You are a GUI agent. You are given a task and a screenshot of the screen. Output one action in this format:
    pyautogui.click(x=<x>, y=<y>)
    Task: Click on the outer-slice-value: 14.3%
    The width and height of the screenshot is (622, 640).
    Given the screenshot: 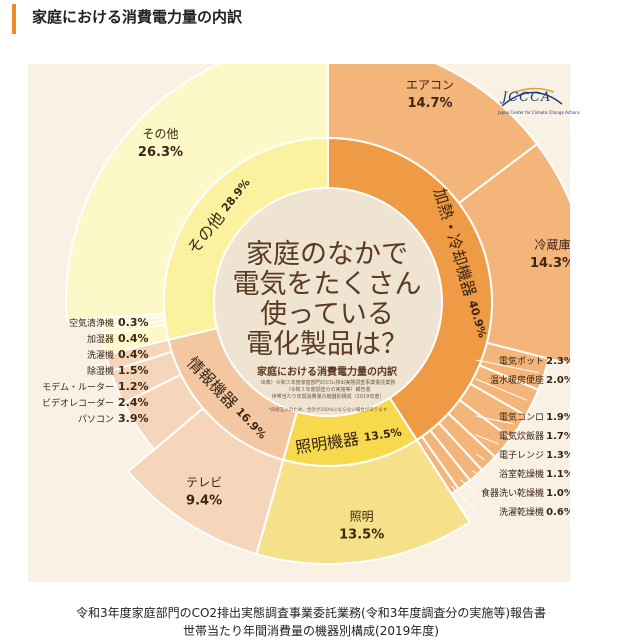 What is the action you would take?
    pyautogui.click(x=550, y=263)
    